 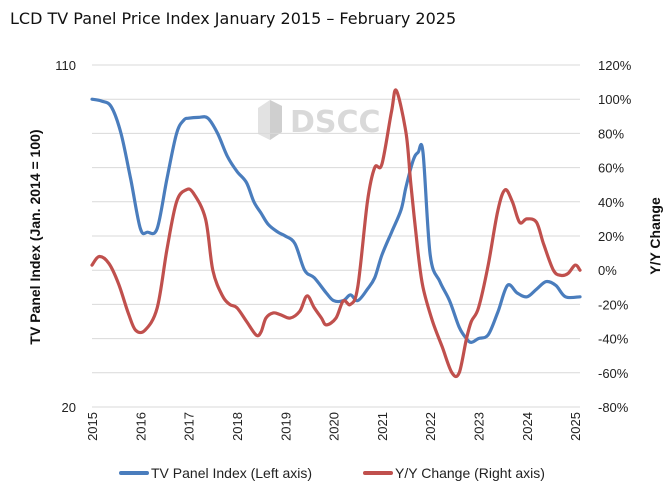 What do you see at coordinates (285, 426) in the screenshot?
I see `x-tick-label: 2019` at bounding box center [285, 426].